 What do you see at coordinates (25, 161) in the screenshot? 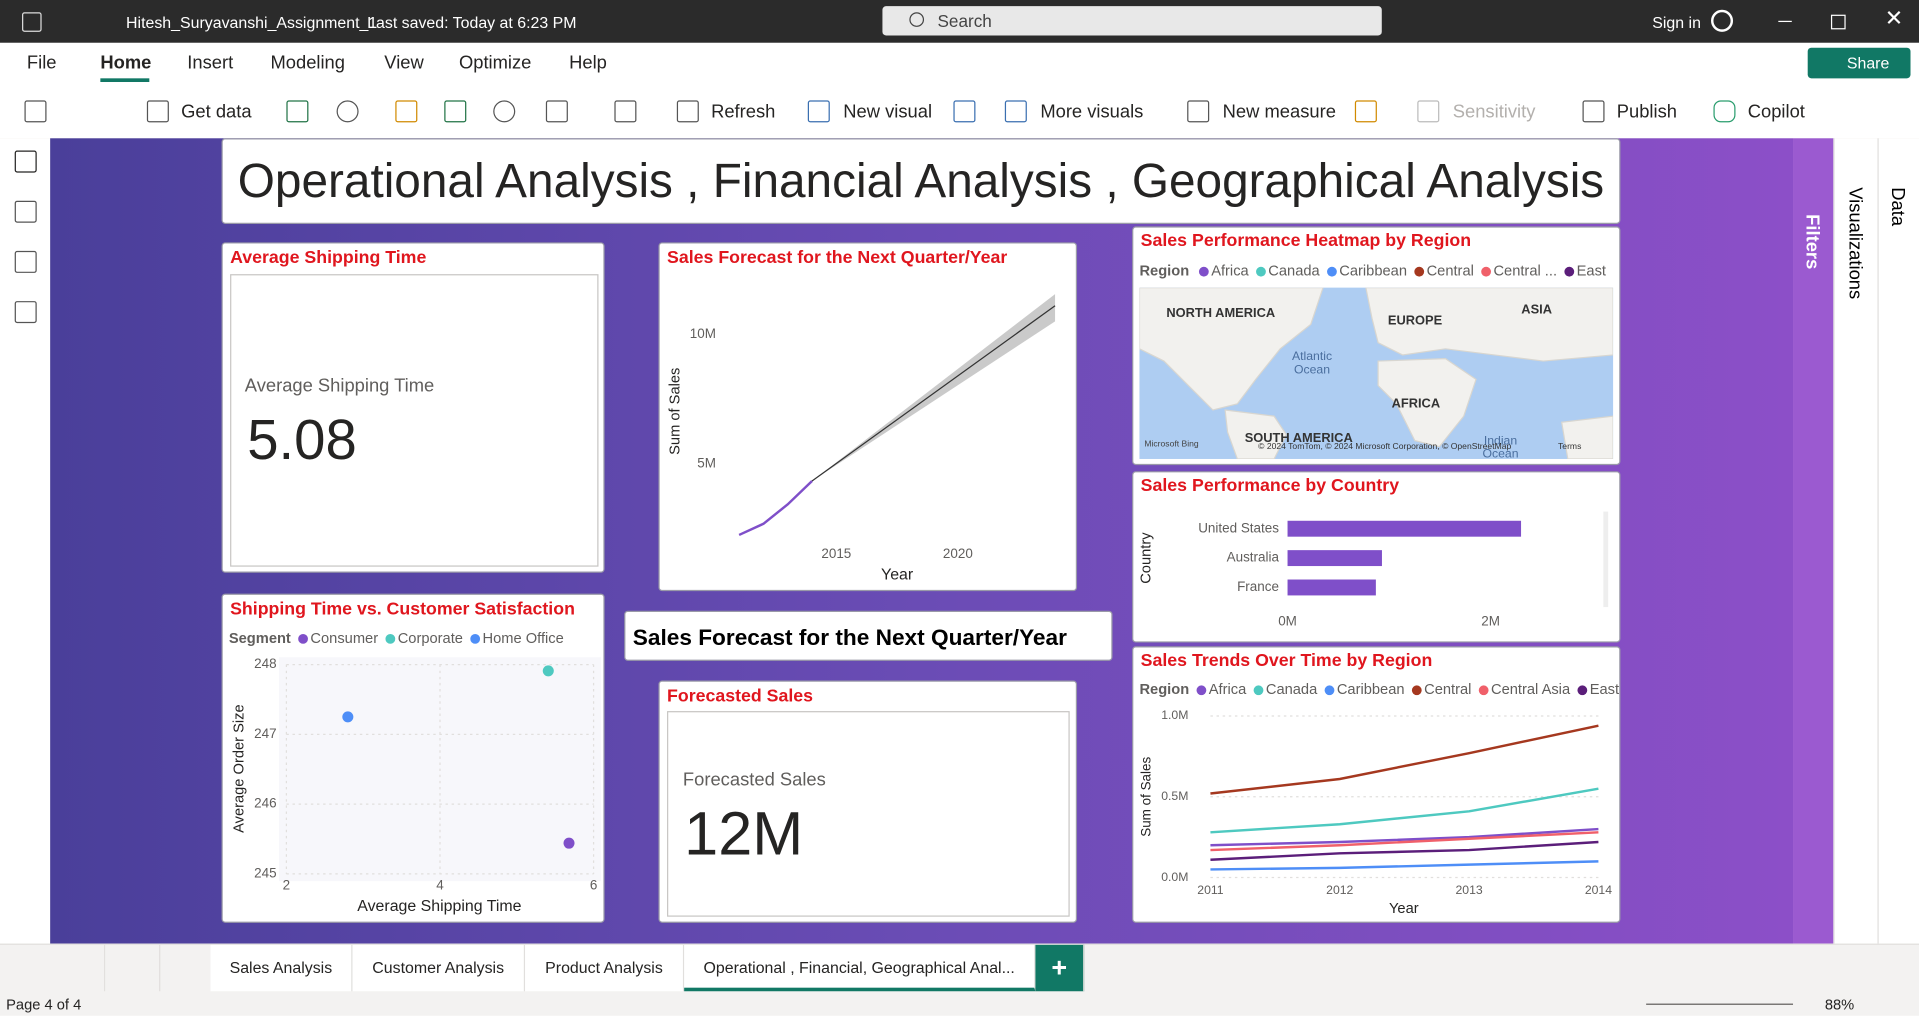
I see `report-view-icon` at bounding box center [25, 161].